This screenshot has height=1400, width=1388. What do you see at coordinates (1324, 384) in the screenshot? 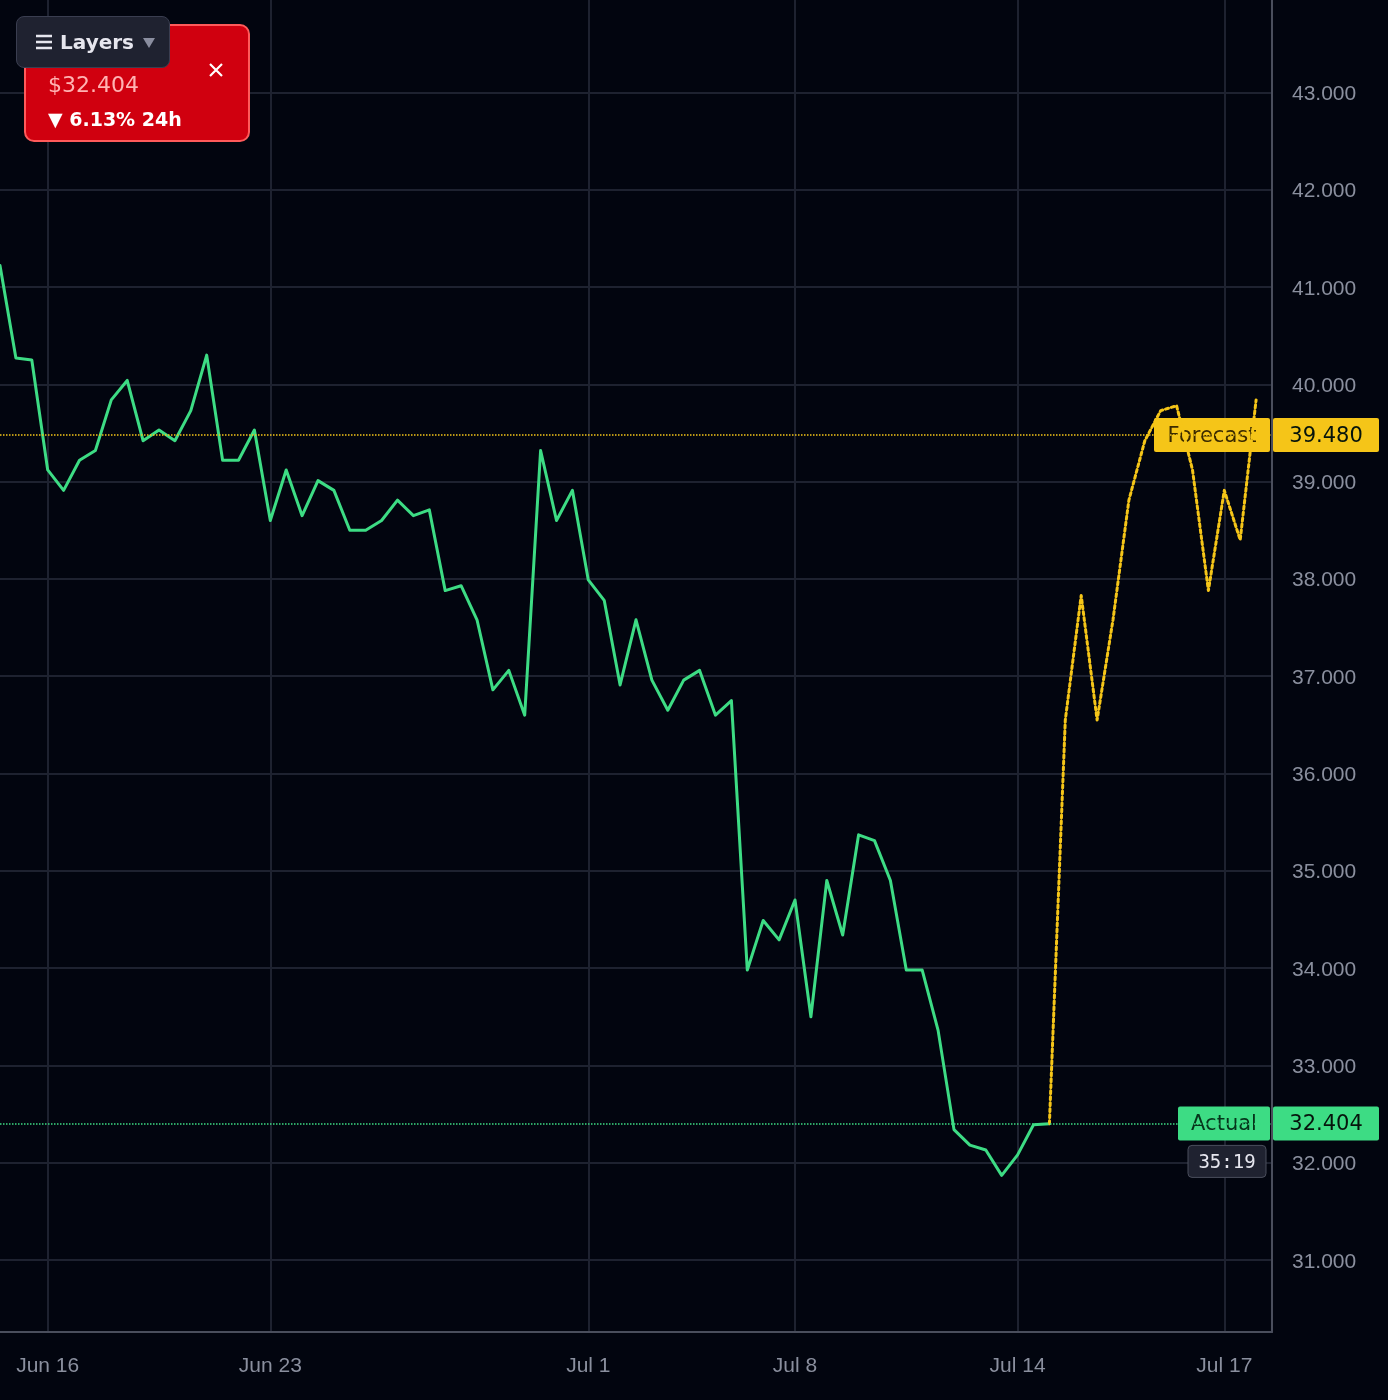
I see `y-tick-label: 40.000` at bounding box center [1324, 384].